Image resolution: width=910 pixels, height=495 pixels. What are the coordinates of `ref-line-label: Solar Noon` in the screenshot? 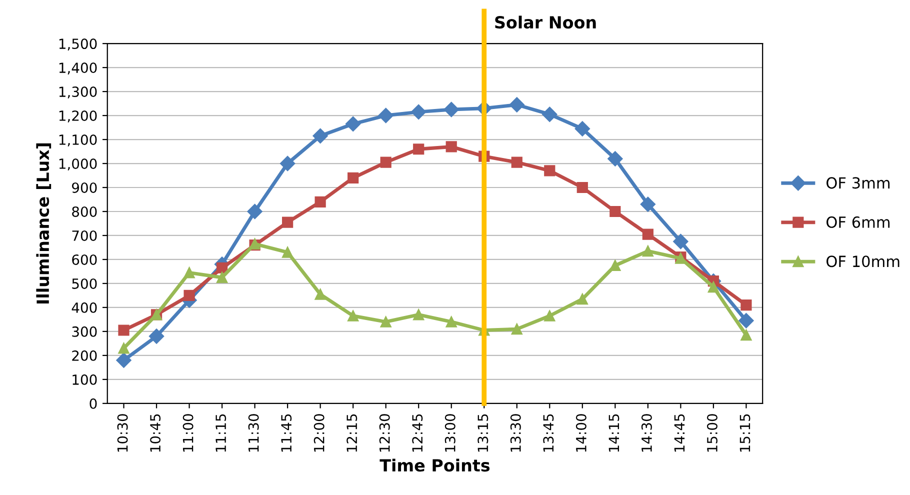 It's located at (545, 22).